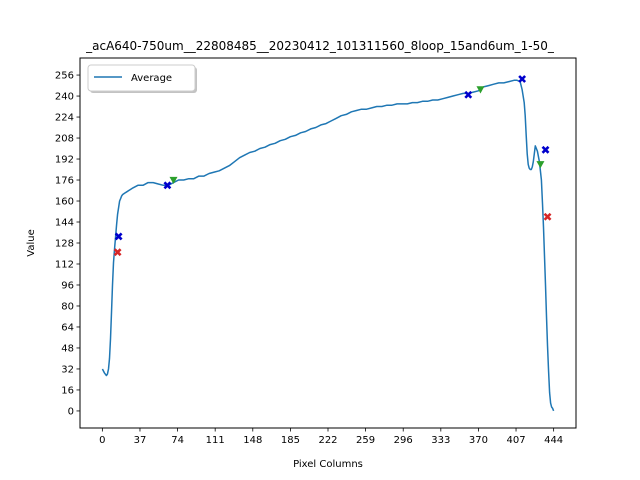 This screenshot has width=640, height=480. What do you see at coordinates (64, 76) in the screenshot?
I see `y-tick-label: 256` at bounding box center [64, 76].